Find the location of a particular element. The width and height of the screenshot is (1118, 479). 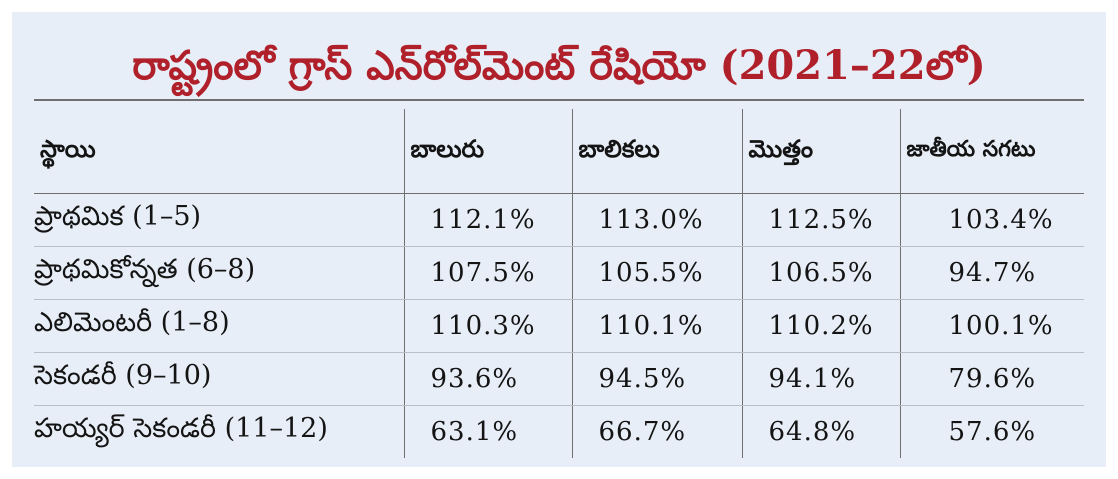

girls-value: 94.5% is located at coordinates (656, 379).